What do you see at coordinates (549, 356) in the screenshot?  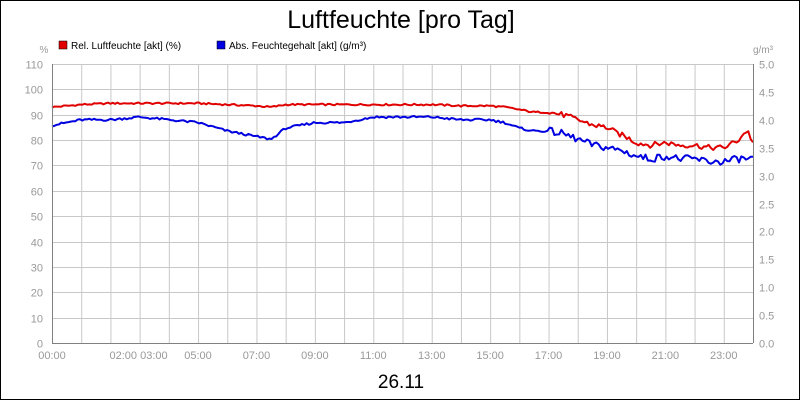 I see `x-tick-label: 17:00` at bounding box center [549, 356].